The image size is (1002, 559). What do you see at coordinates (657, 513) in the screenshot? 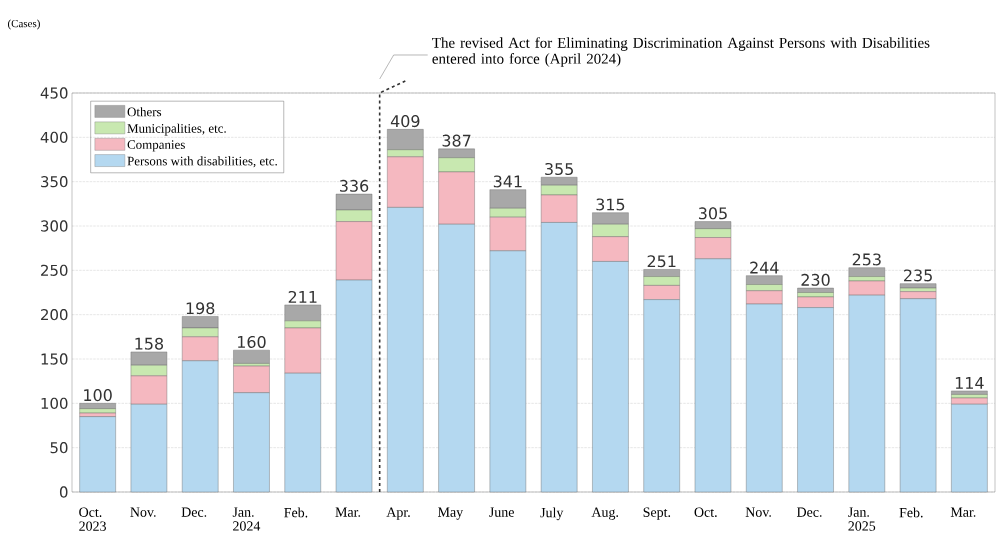
I see `x-tick-label: Sept.` at bounding box center [657, 513].